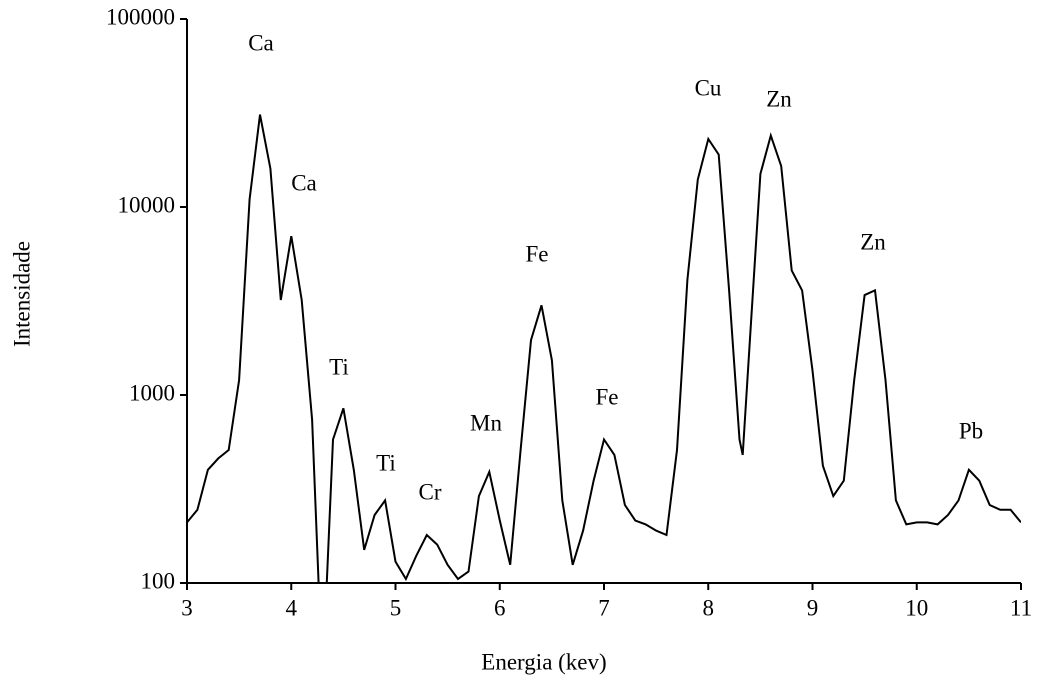 This screenshot has height=684, width=1039. I want to click on x-tick-label: 6, so click(500, 607).